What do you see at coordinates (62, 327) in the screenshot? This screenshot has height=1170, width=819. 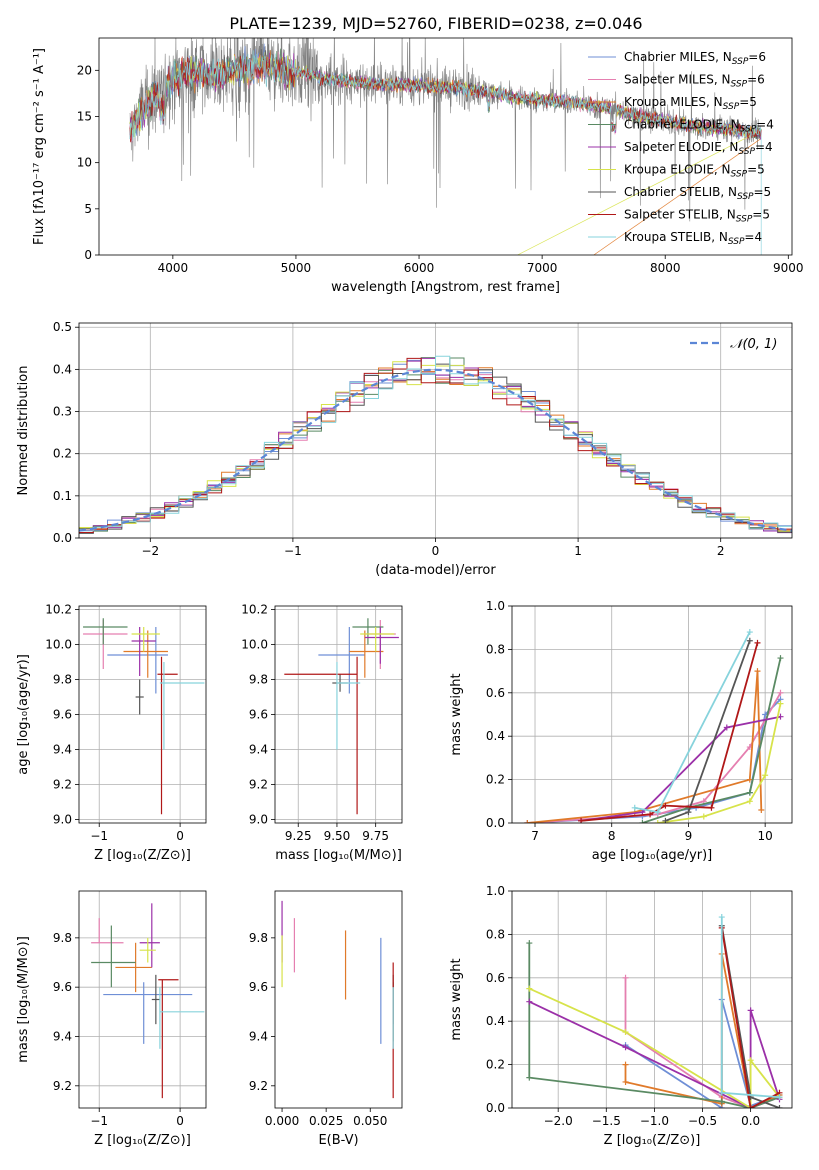 I see `y-tick-label: 0.5` at bounding box center [62, 327].